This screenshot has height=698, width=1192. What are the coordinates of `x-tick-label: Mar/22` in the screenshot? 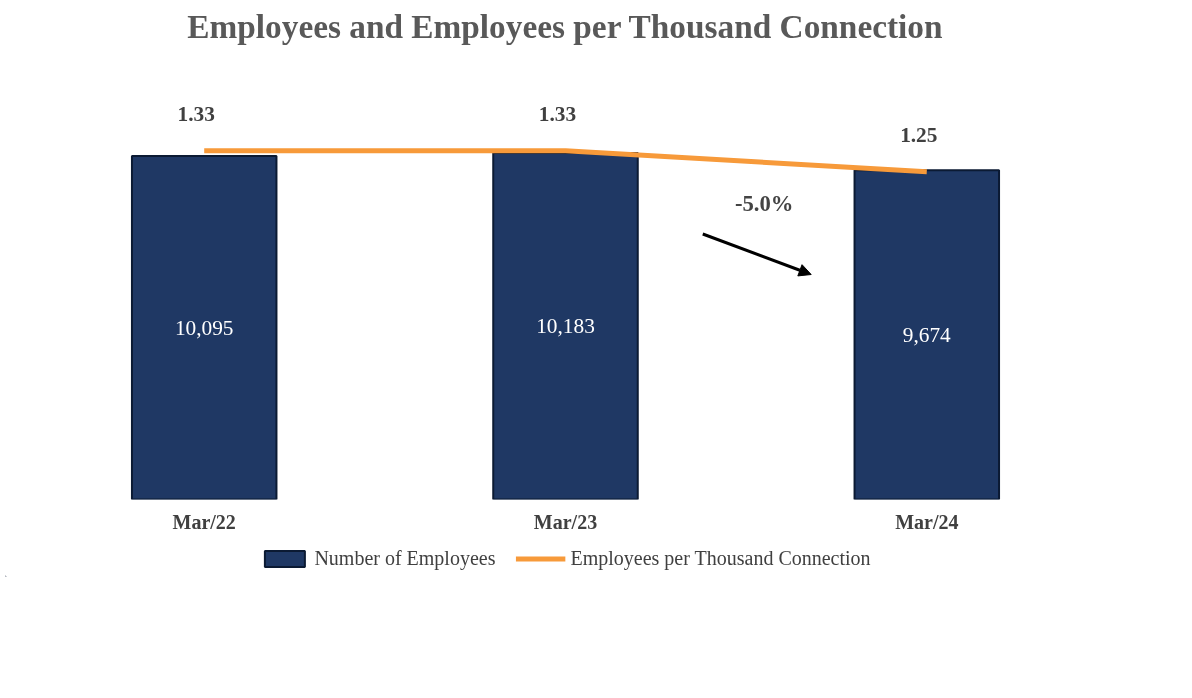 It's located at (204, 521).